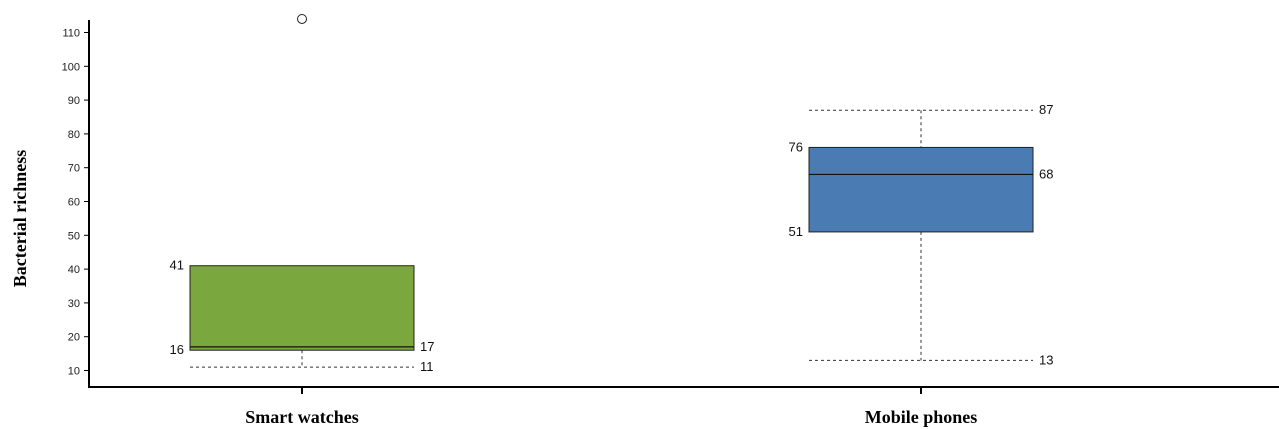  I want to click on y-tick-label: 30, so click(74, 304).